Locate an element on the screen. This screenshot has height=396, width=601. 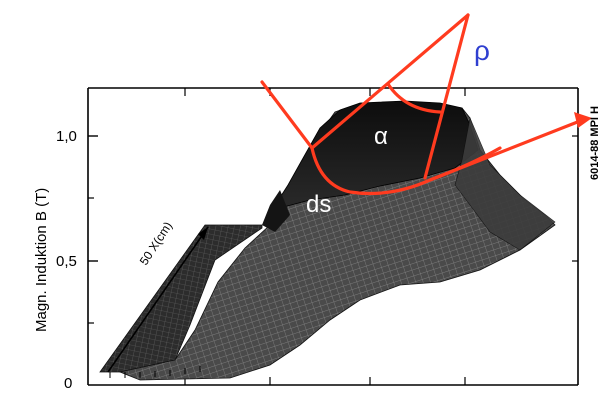
alpha-label: α is located at coordinates (381, 136).